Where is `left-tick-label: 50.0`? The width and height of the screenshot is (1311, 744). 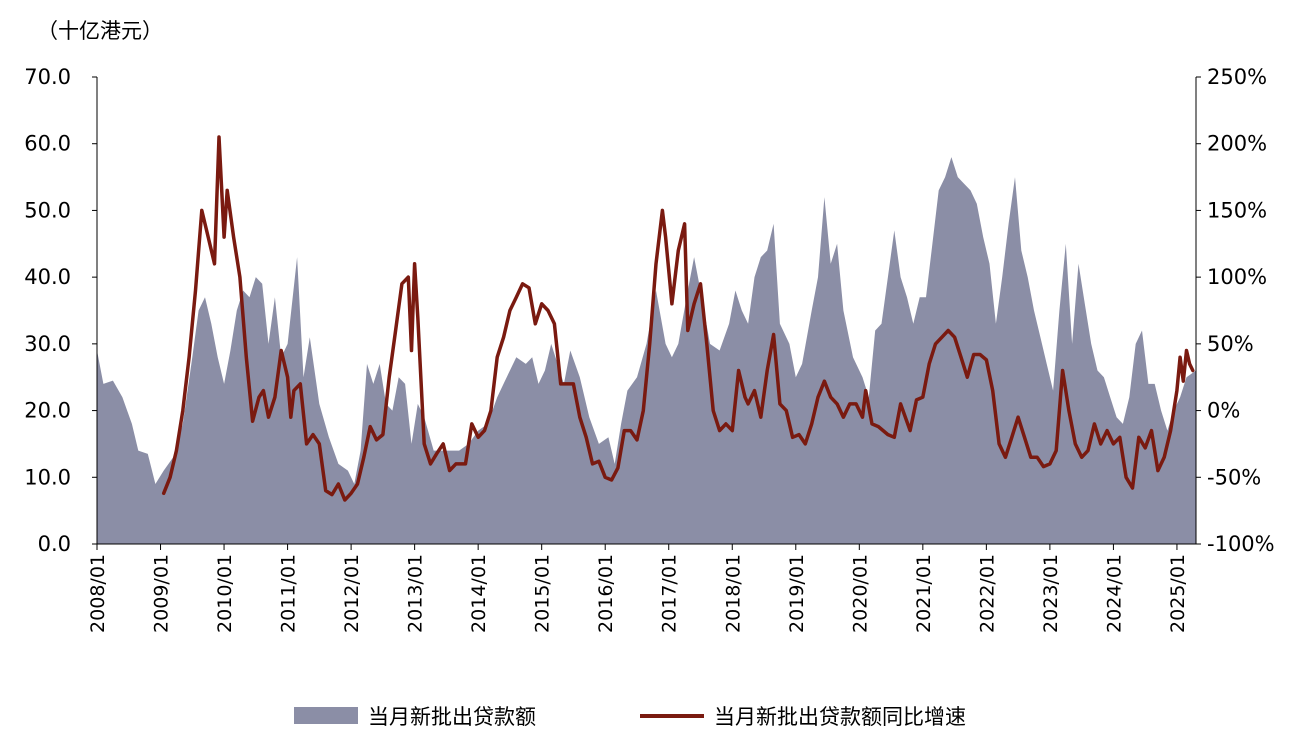 left-tick-label: 50.0 is located at coordinates (47, 210).